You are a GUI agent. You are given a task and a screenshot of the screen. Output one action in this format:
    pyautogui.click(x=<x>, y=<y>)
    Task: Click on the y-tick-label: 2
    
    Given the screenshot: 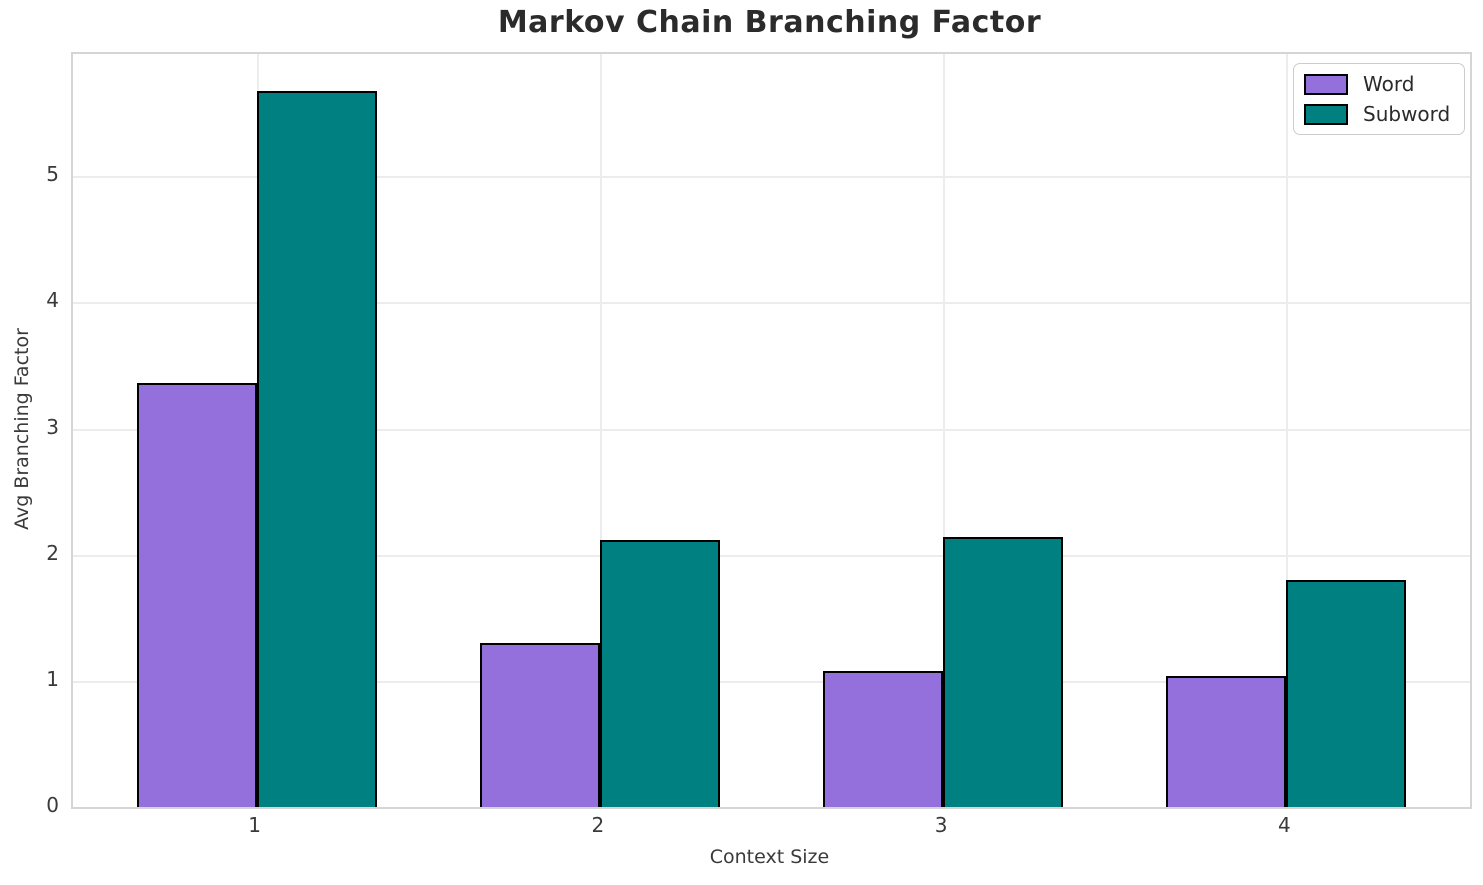 What is the action you would take?
    pyautogui.click(x=52, y=552)
    